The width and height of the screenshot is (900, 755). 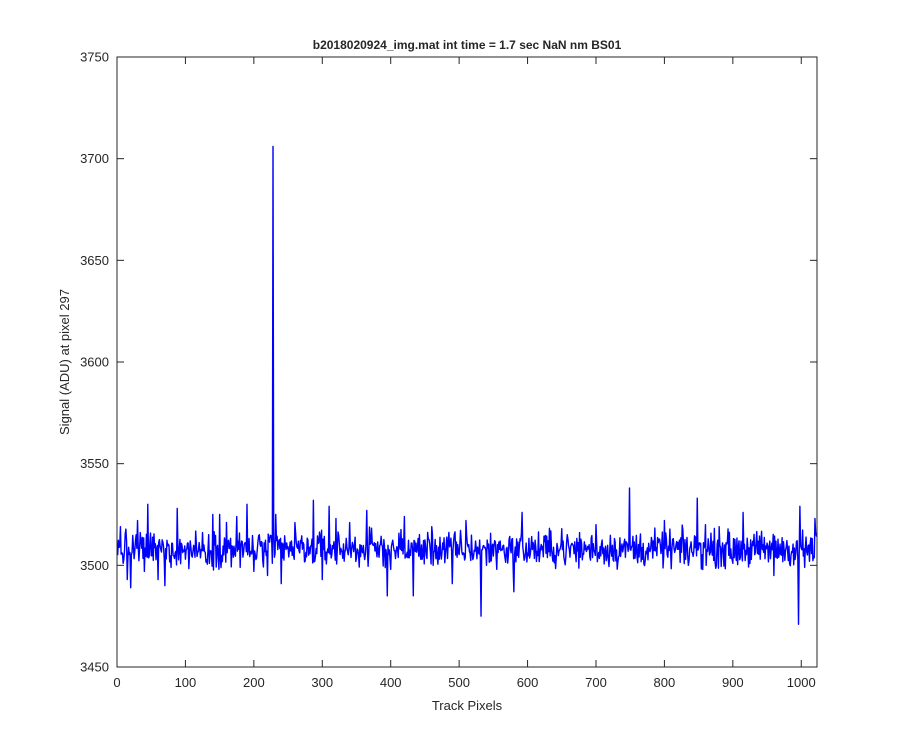 What do you see at coordinates (254, 682) in the screenshot?
I see `x-tick-label: 200` at bounding box center [254, 682].